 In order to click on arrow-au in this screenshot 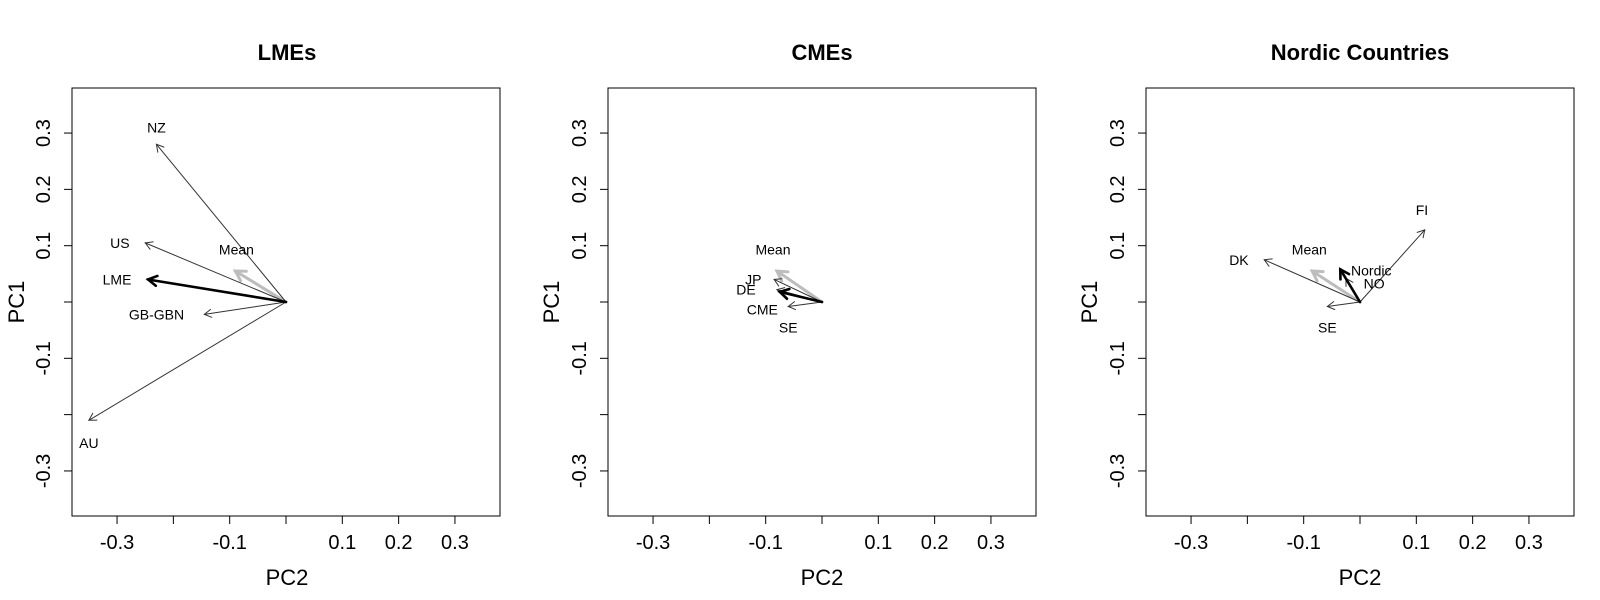, I will do `click(187, 361)`.